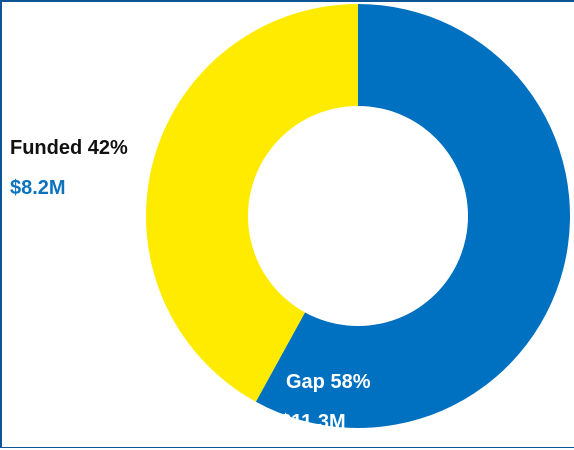  I want to click on gap-label: Gap 58%, so click(328, 382).